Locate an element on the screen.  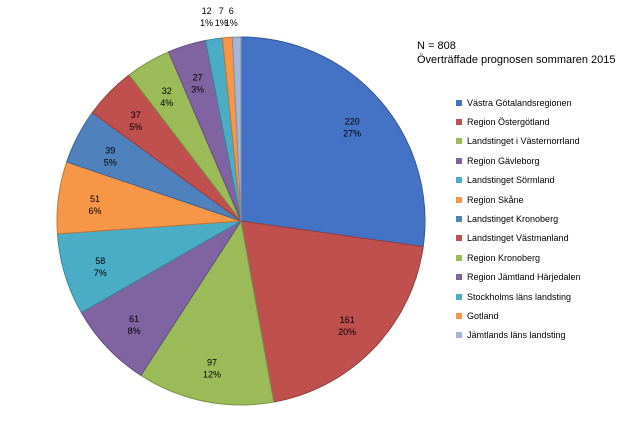
slice-value-6: 39 is located at coordinates (110, 150).